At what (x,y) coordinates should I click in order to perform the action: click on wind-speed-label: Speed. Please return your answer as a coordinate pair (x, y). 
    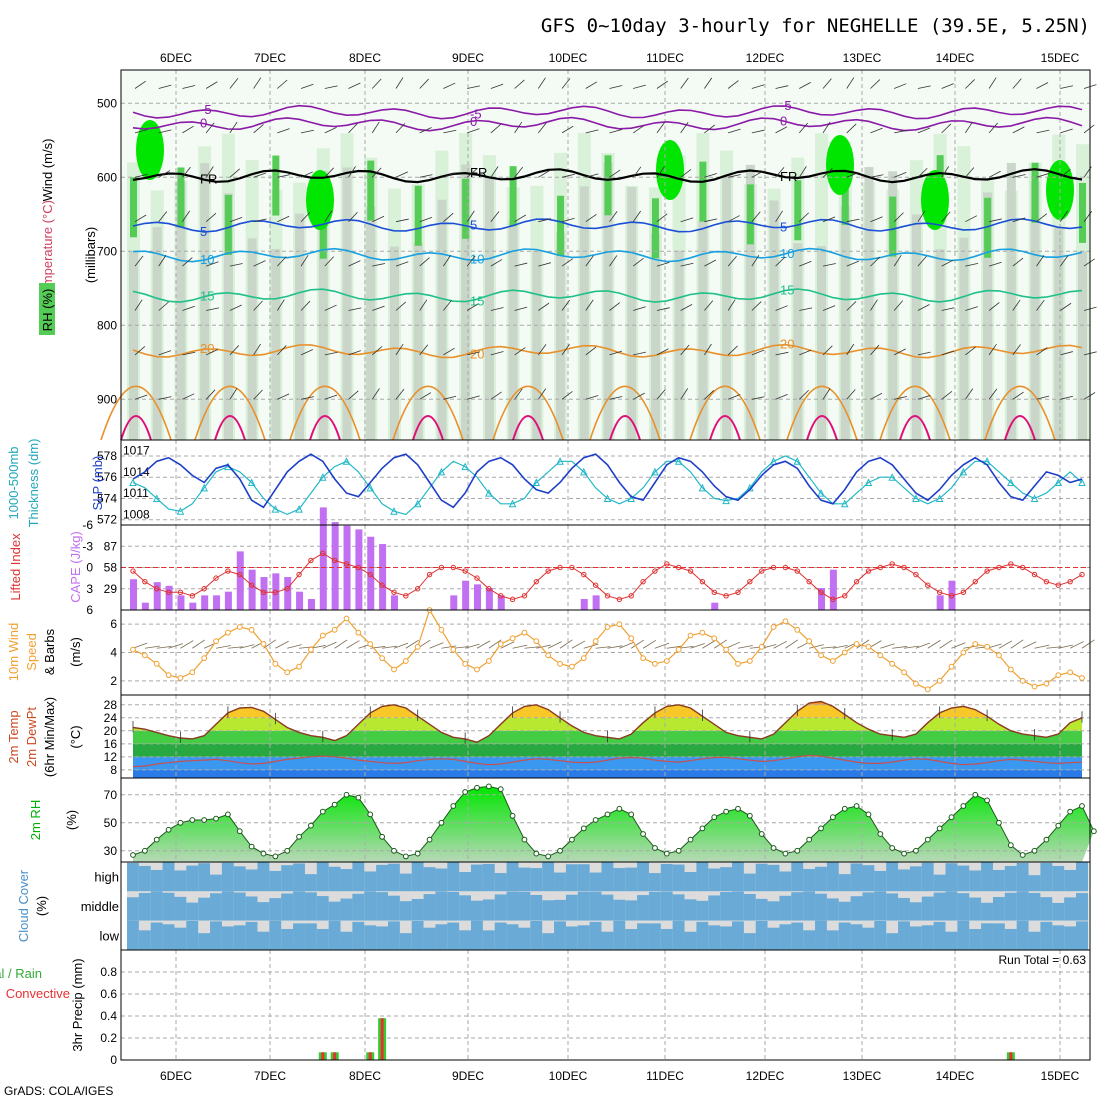
    Looking at the image, I should click on (31, 652).